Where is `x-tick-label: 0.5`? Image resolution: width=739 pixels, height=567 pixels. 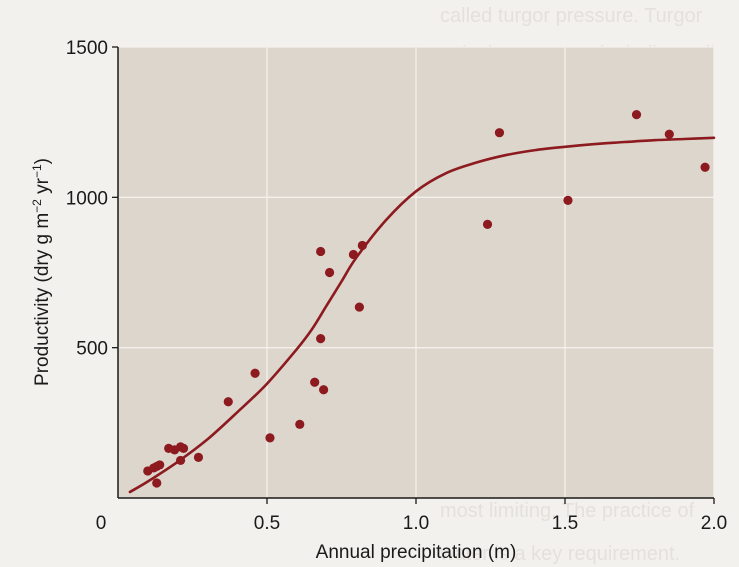
x-tick-label: 0.5 is located at coordinates (267, 523).